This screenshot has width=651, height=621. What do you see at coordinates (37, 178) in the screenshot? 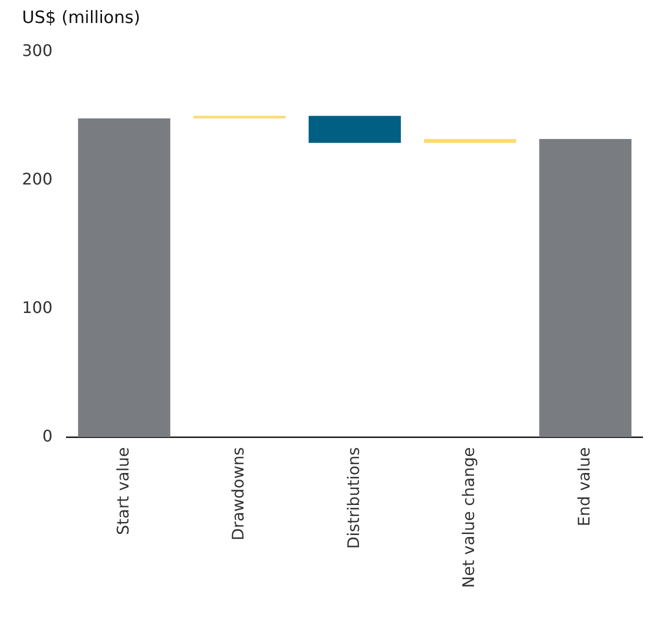
I see `y-tick-label: 200` at bounding box center [37, 178].